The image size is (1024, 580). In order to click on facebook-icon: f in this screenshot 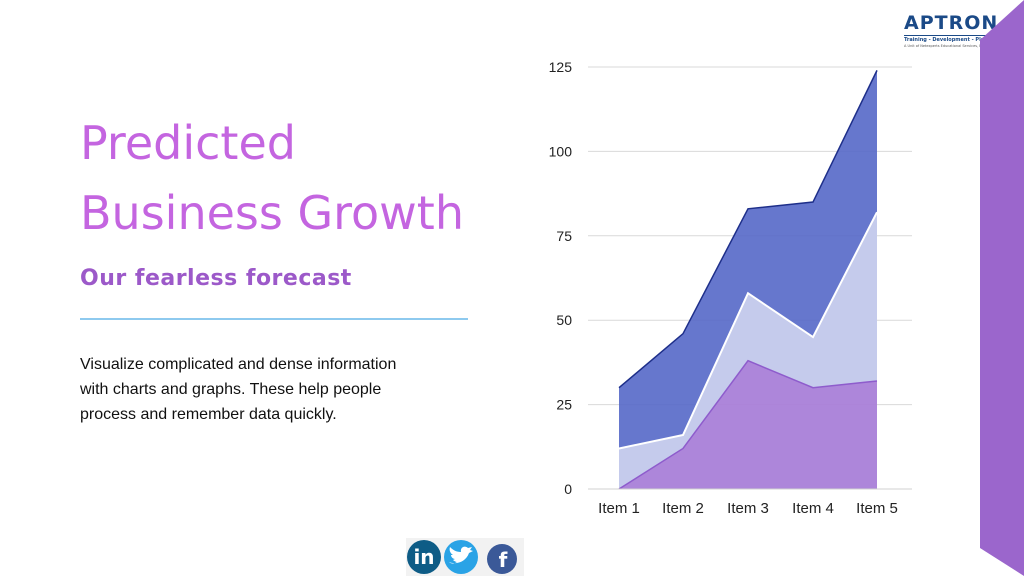, I will do `click(502, 559)`.